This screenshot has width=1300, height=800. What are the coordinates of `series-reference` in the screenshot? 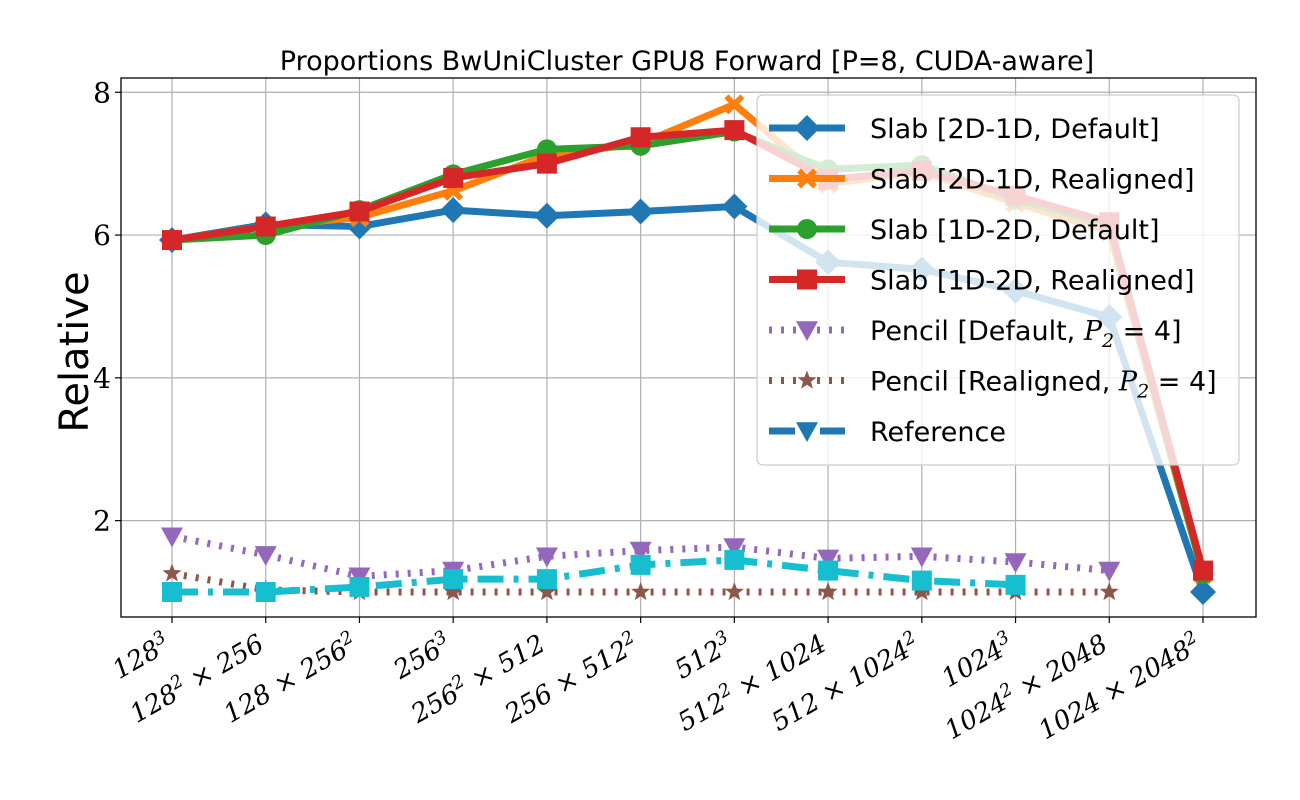 It's located at (594, 576).